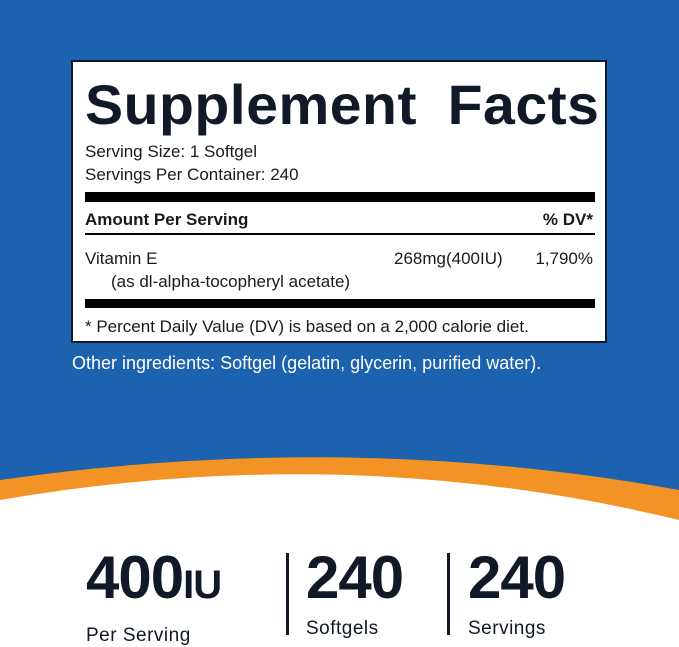  I want to click on dv-header: % DV*, so click(567, 219).